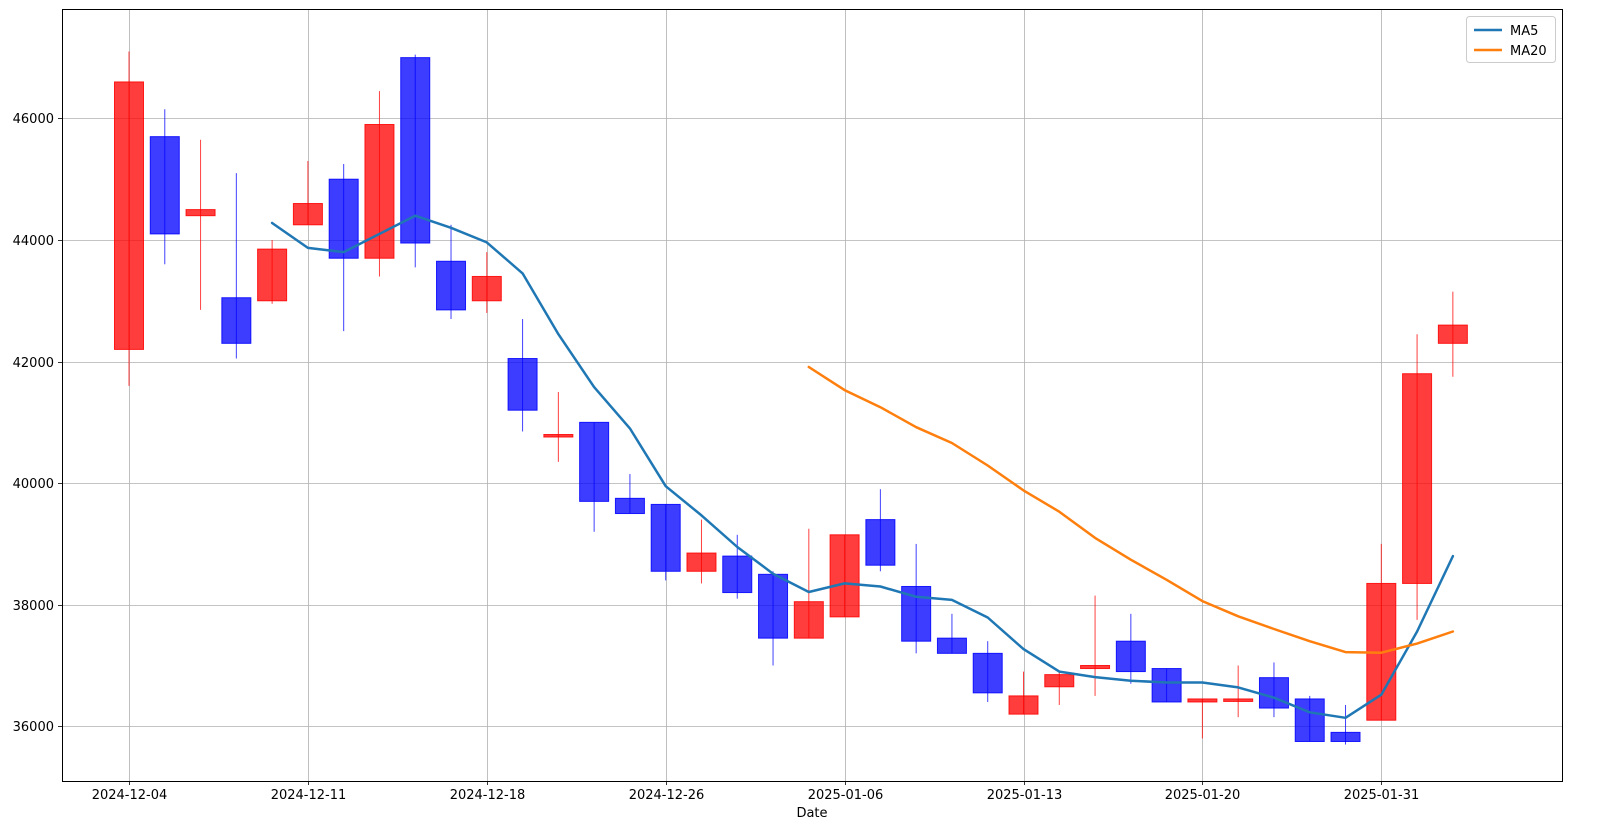 The height and width of the screenshot is (833, 1623). I want to click on y-tick-label: 42000, so click(33, 363).